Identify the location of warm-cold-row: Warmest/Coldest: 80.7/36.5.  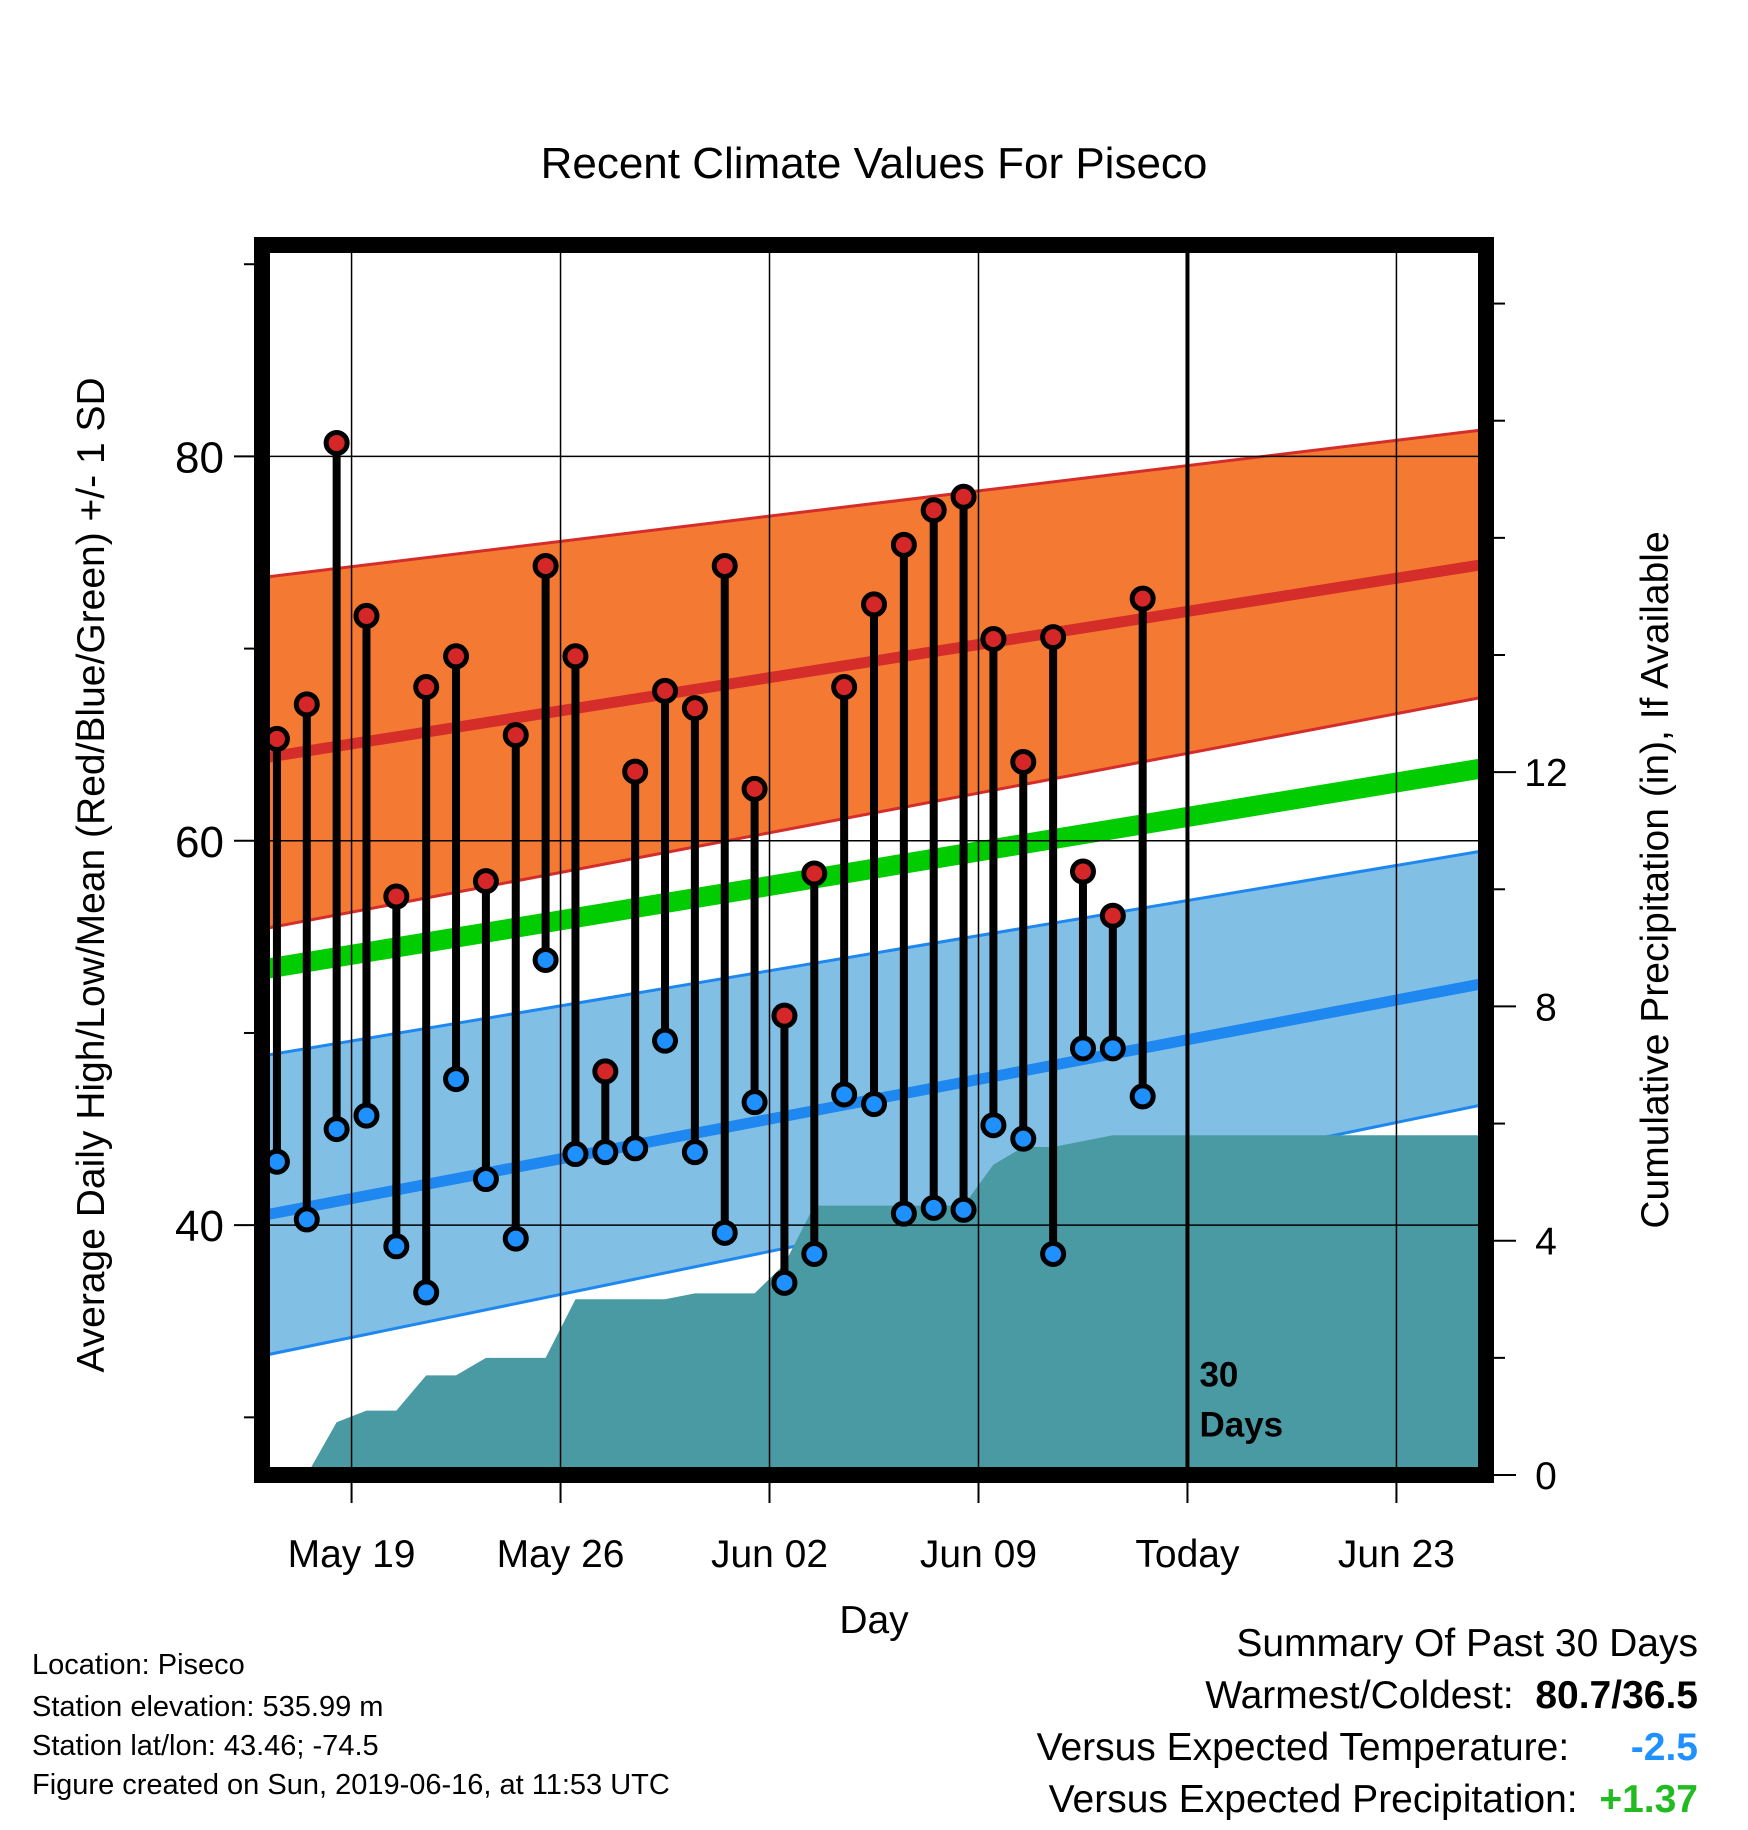
(1367, 1700).